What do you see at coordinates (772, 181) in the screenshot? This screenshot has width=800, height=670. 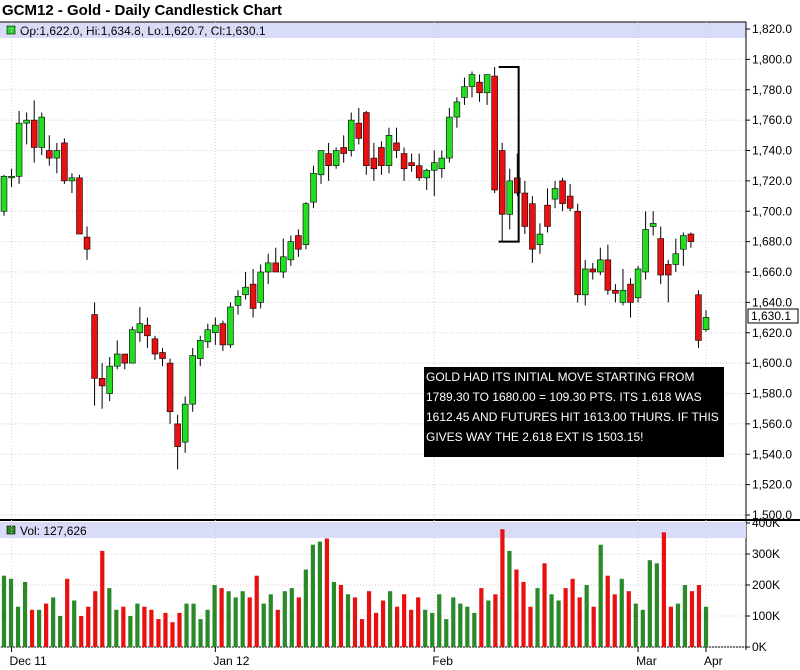 I see `y-tick-label: 1,720.0` at bounding box center [772, 181].